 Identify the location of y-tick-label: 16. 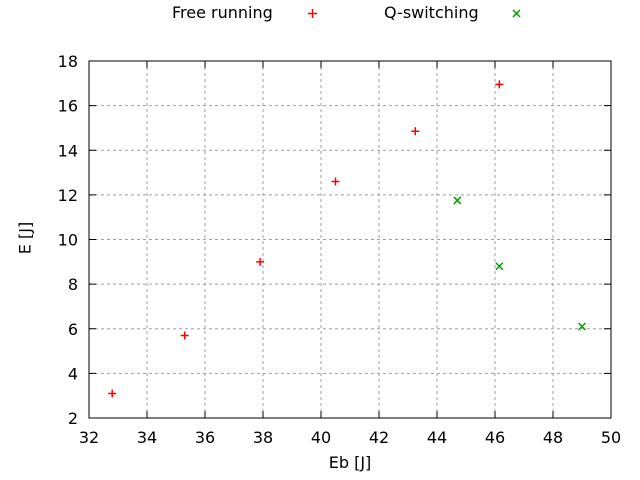
(68, 106).